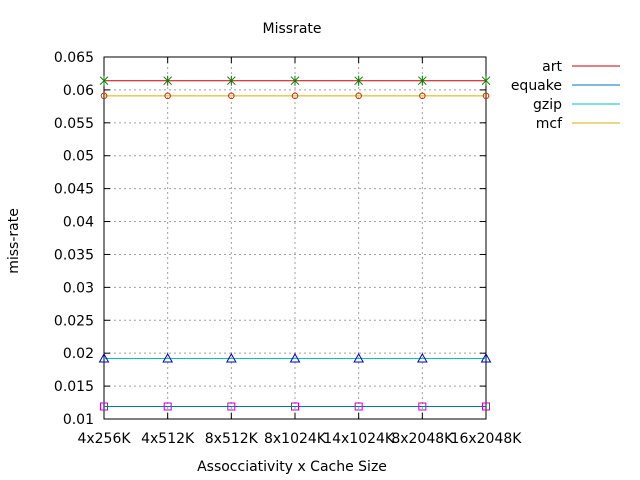  What do you see at coordinates (78, 420) in the screenshot?
I see `y-tick-label: 0.01` at bounding box center [78, 420].